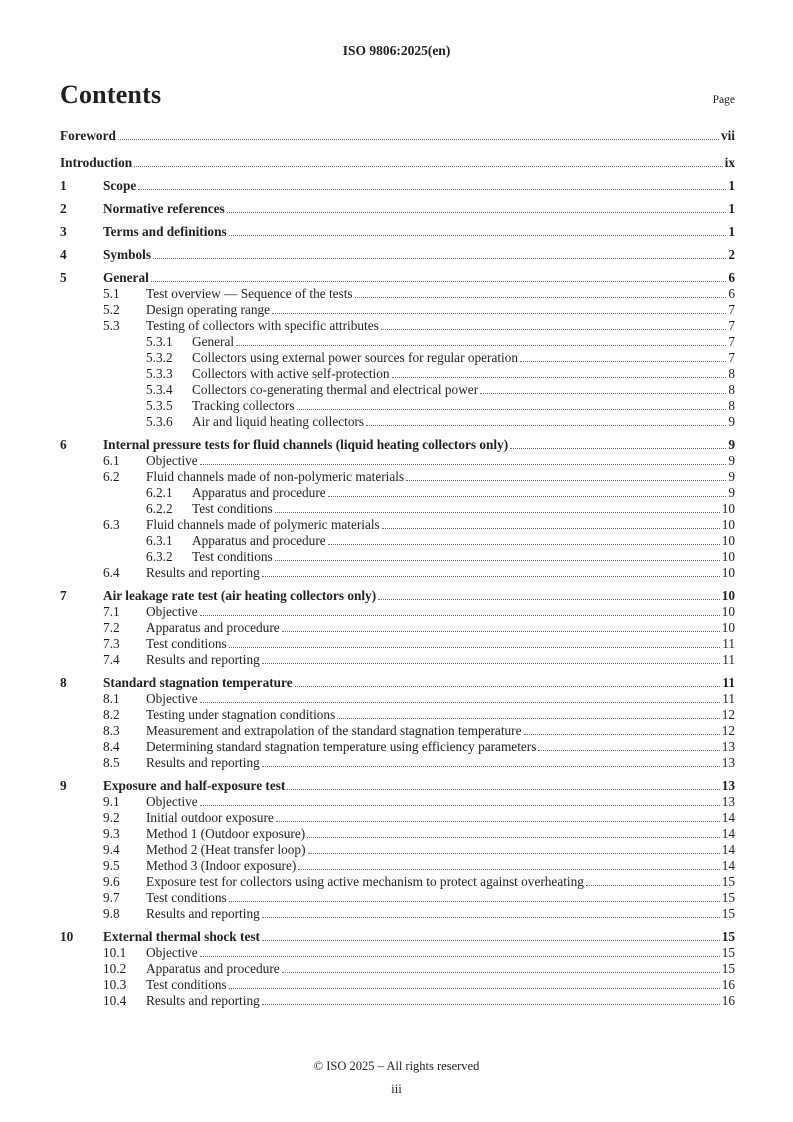 This screenshot has width=793, height=1122. Describe the element at coordinates (728, 643) in the screenshot. I see `toc-entry-page: 11` at that location.